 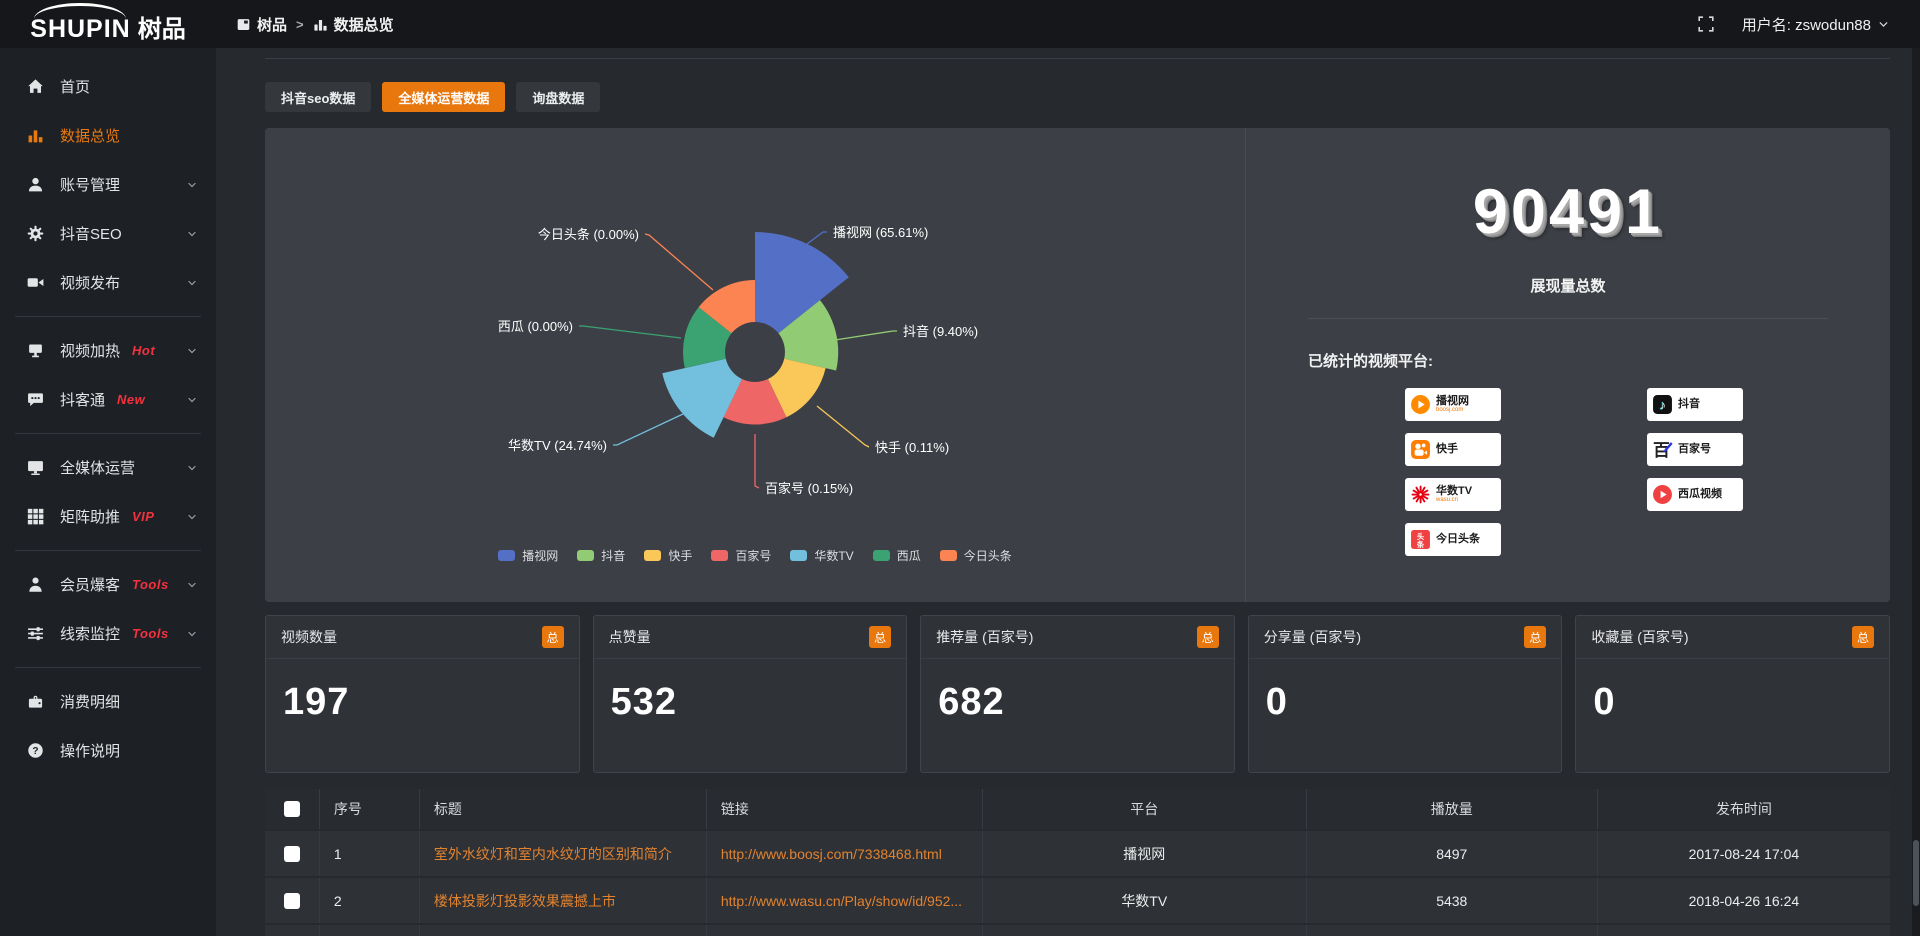 What do you see at coordinates (309, 637) in the screenshot?
I see `stat-card-title: 视频数量` at bounding box center [309, 637].